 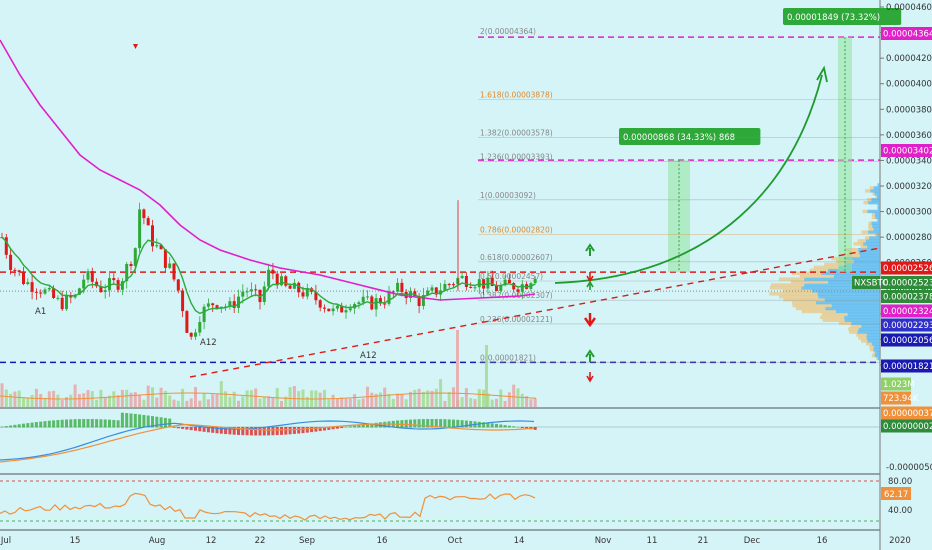 What do you see at coordinates (907, 284) in the screenshot?
I see `price-tag-label: 0.00002523` at bounding box center [907, 284].